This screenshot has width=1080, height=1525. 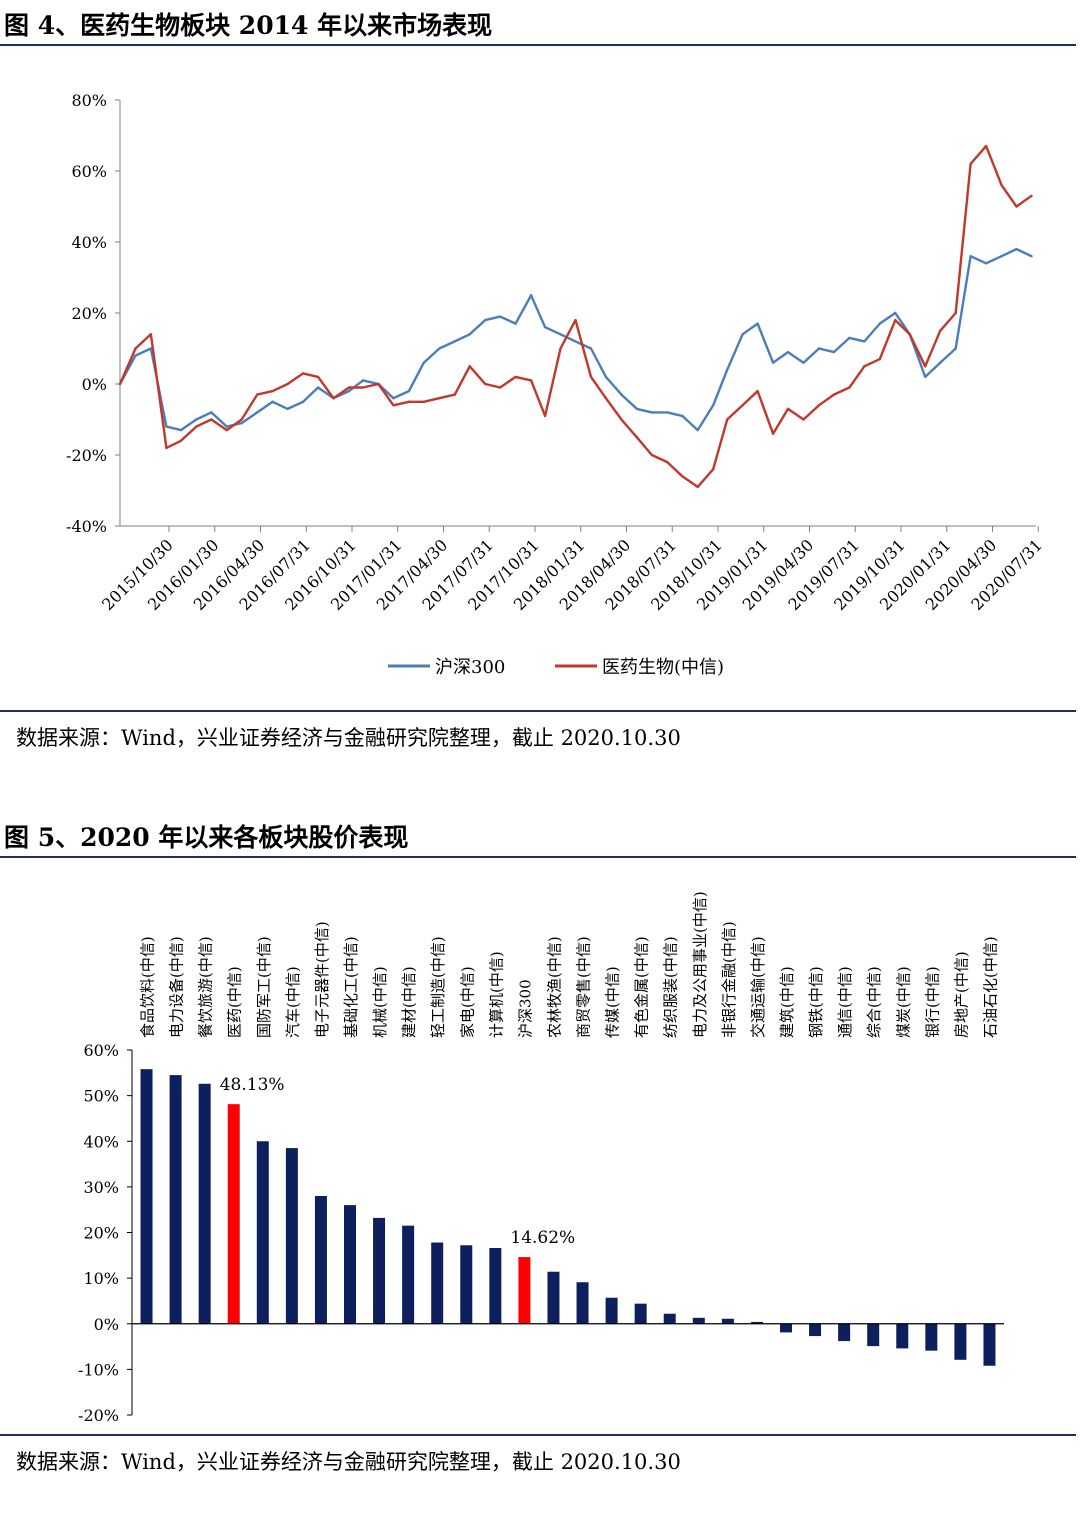 I want to click on y-tick-label: 50%, so click(x=101, y=1096).